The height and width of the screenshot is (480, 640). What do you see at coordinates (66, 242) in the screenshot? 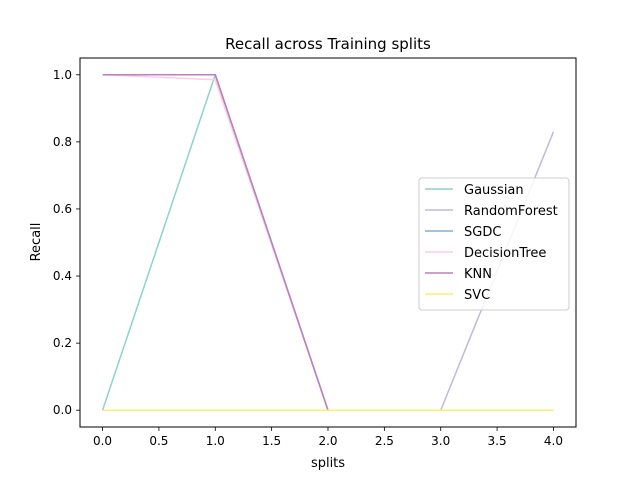
I see `y-axis: 0.0 0.2 0.4 0.6 0.8 1.0` at bounding box center [66, 242].